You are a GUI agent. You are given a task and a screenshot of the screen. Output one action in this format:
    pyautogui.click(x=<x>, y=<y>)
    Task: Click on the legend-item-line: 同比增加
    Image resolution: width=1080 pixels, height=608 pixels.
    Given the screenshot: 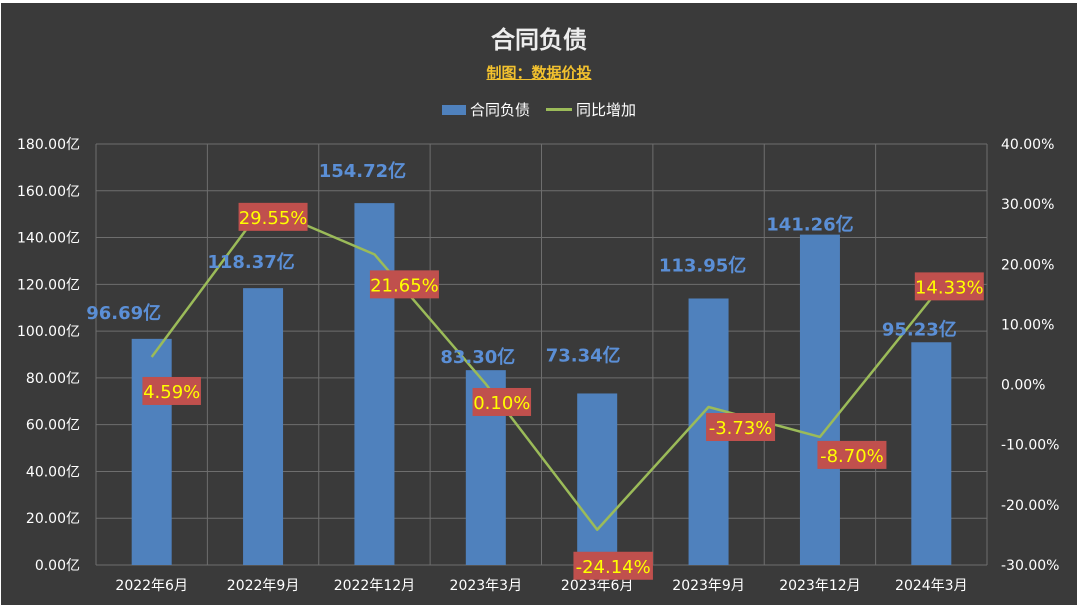 What is the action you would take?
    pyautogui.click(x=591, y=109)
    